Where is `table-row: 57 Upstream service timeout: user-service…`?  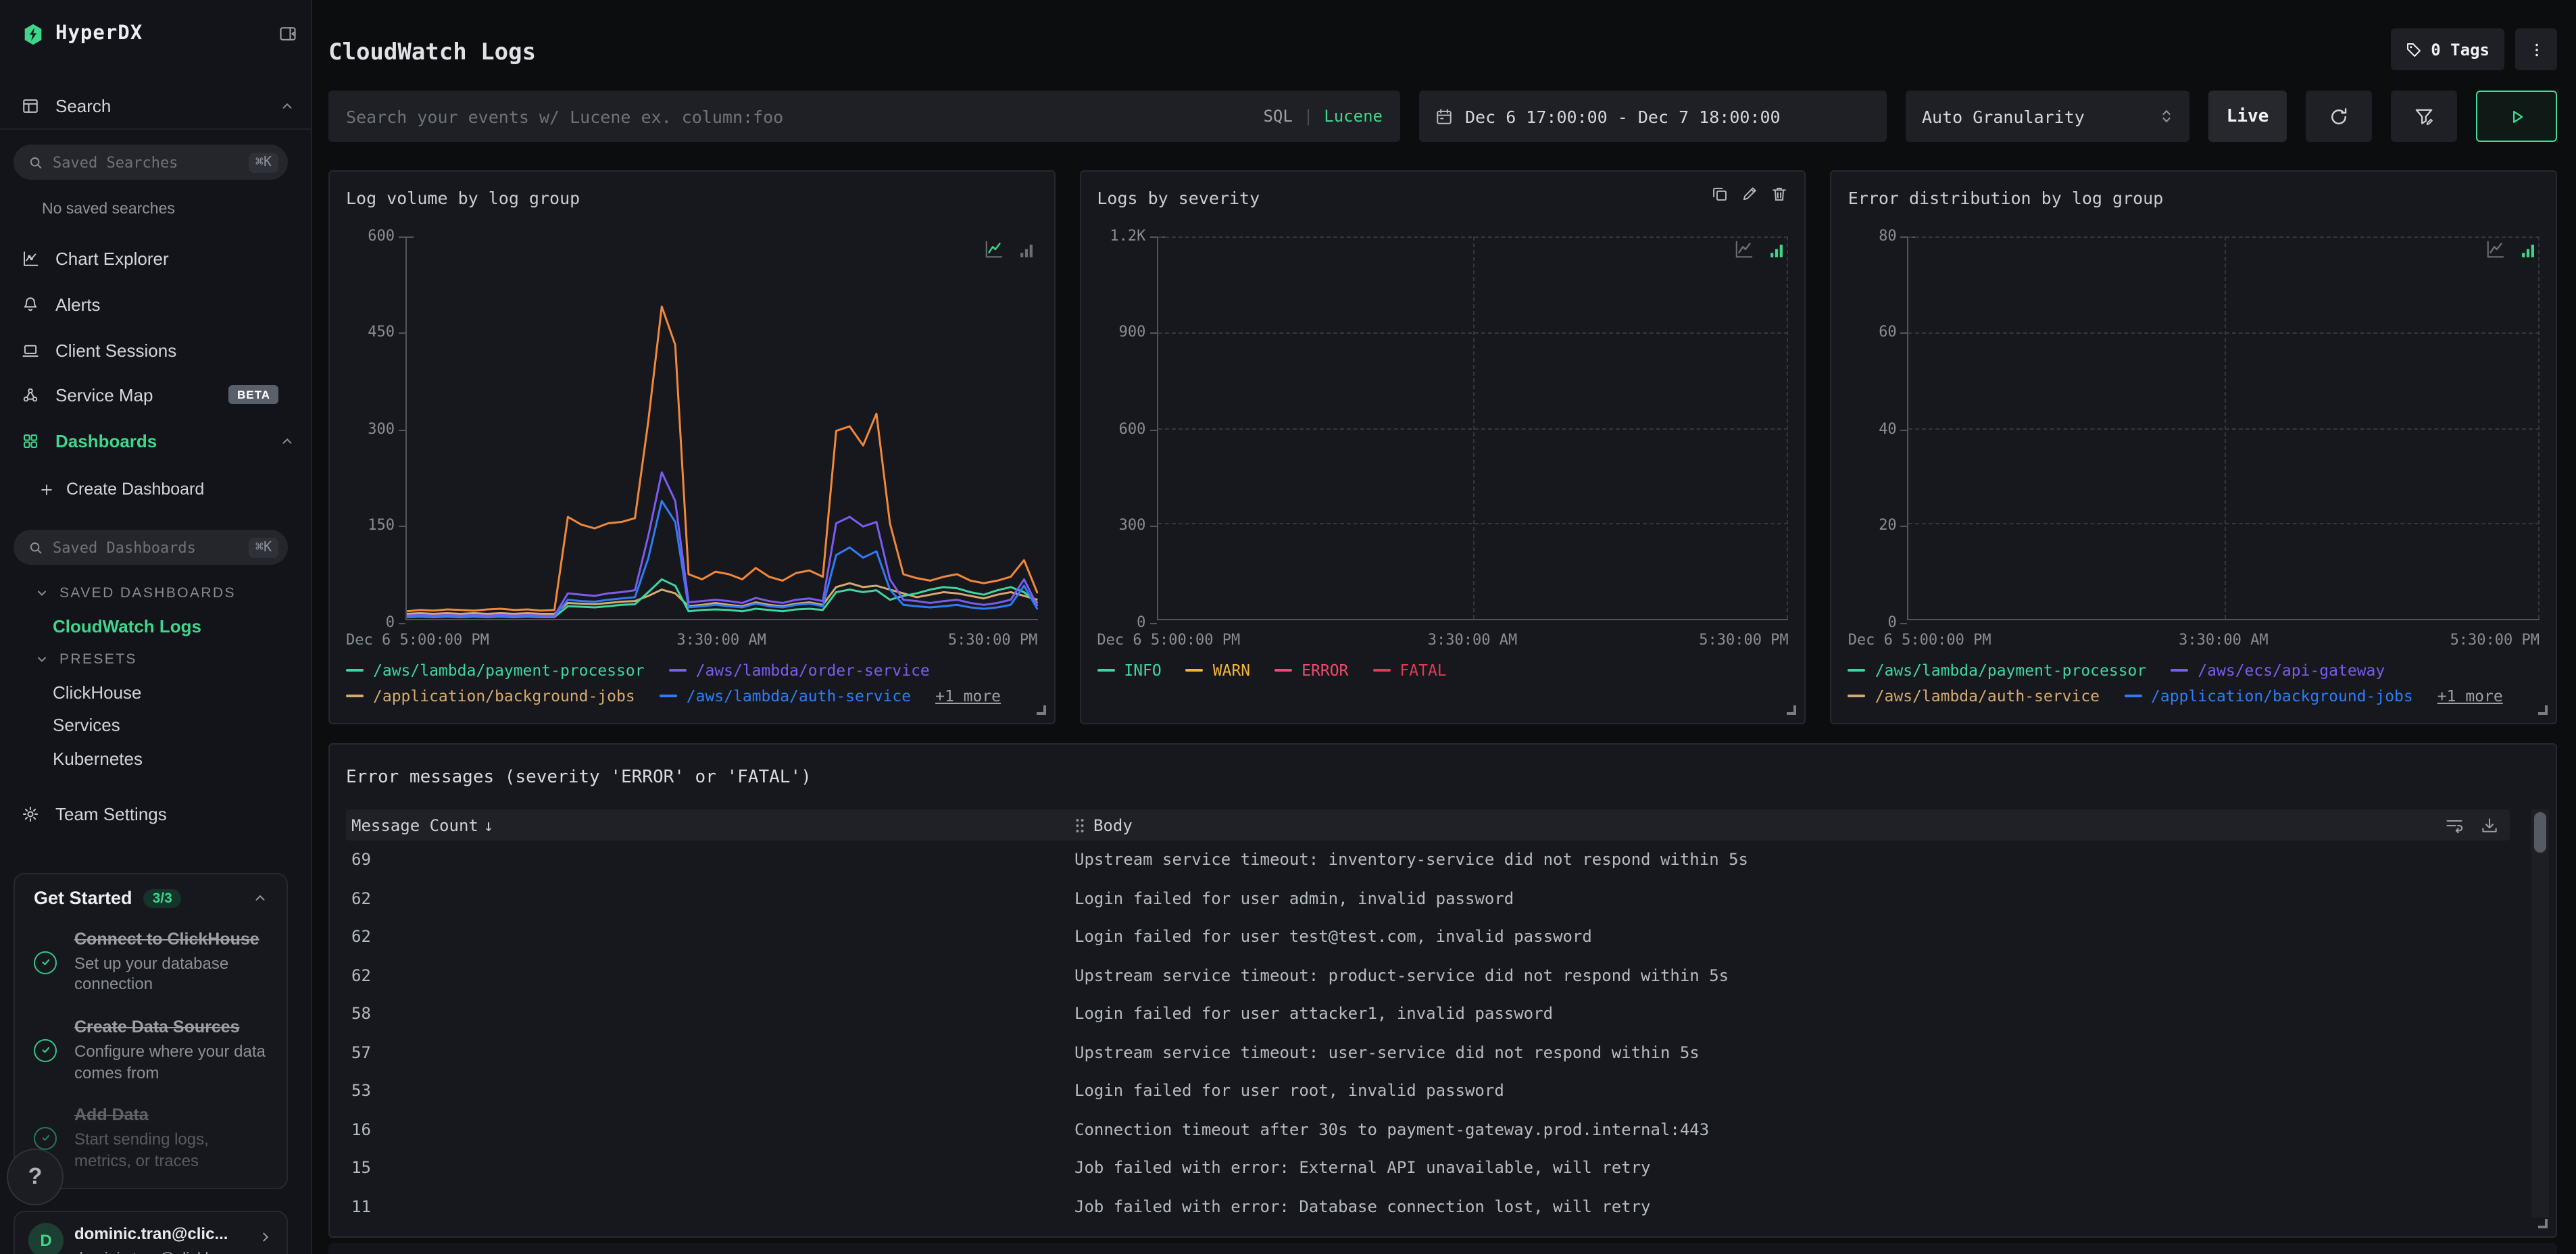
table-row: 57 Upstream service timeout: user-service… is located at coordinates (1428, 1052).